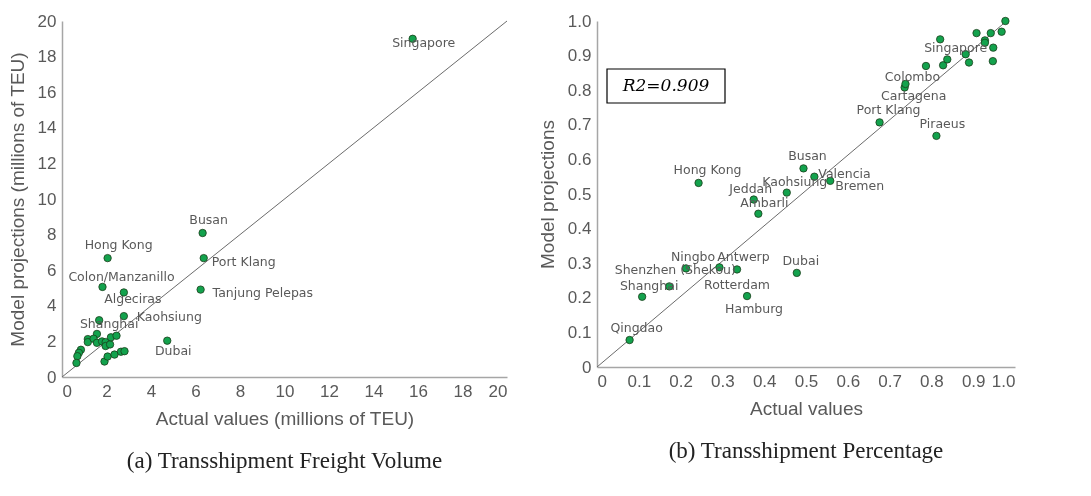  What do you see at coordinates (240, 391) in the screenshot?
I see `x-tick-label: 8` at bounding box center [240, 391].